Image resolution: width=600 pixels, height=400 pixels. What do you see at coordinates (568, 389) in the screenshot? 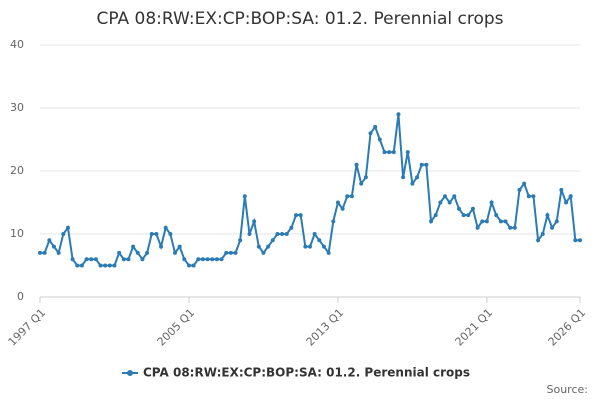
I see `source: Source:` at bounding box center [568, 389].